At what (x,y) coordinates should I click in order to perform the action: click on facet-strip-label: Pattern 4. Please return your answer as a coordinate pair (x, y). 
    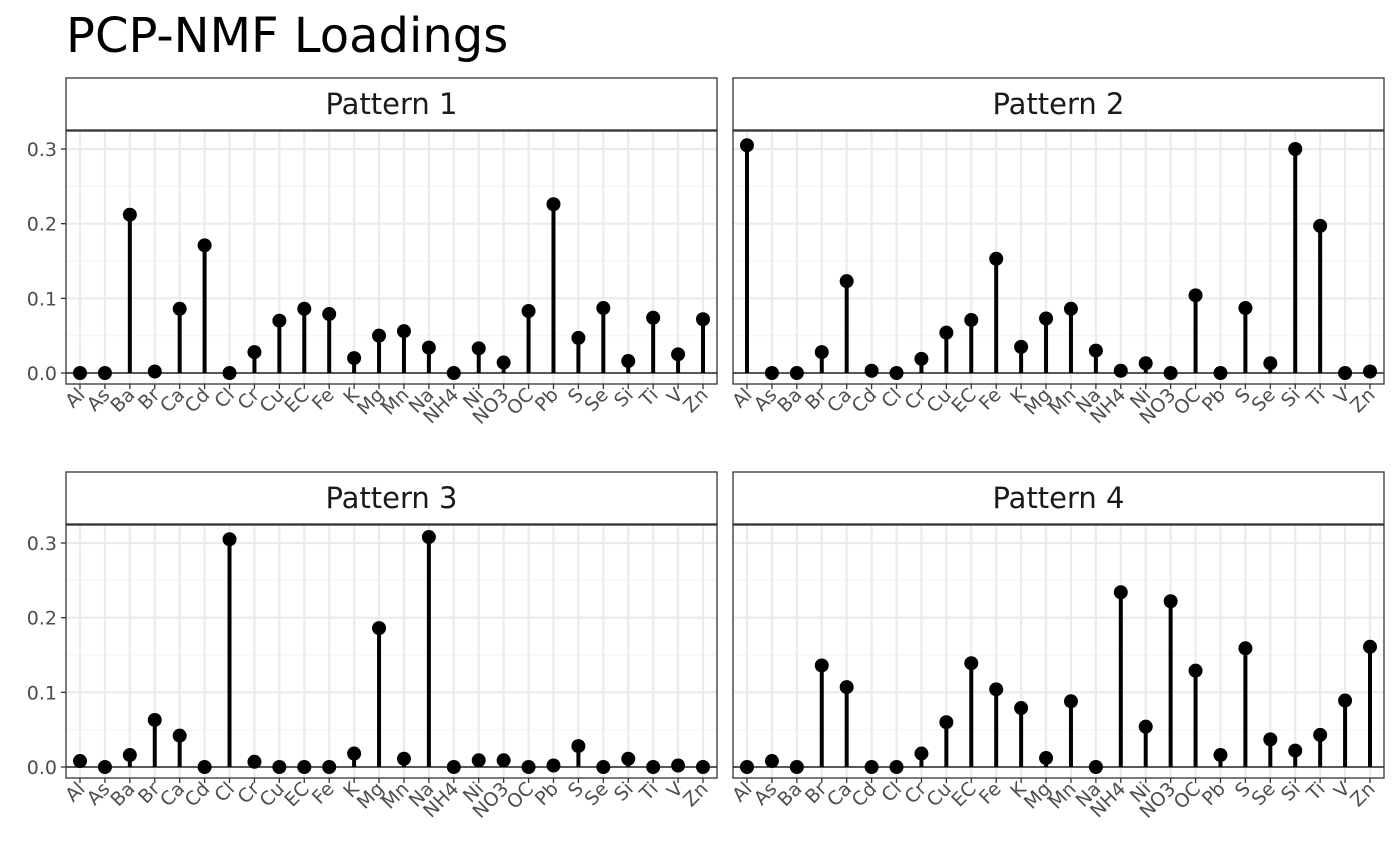
    Looking at the image, I should click on (1058, 498).